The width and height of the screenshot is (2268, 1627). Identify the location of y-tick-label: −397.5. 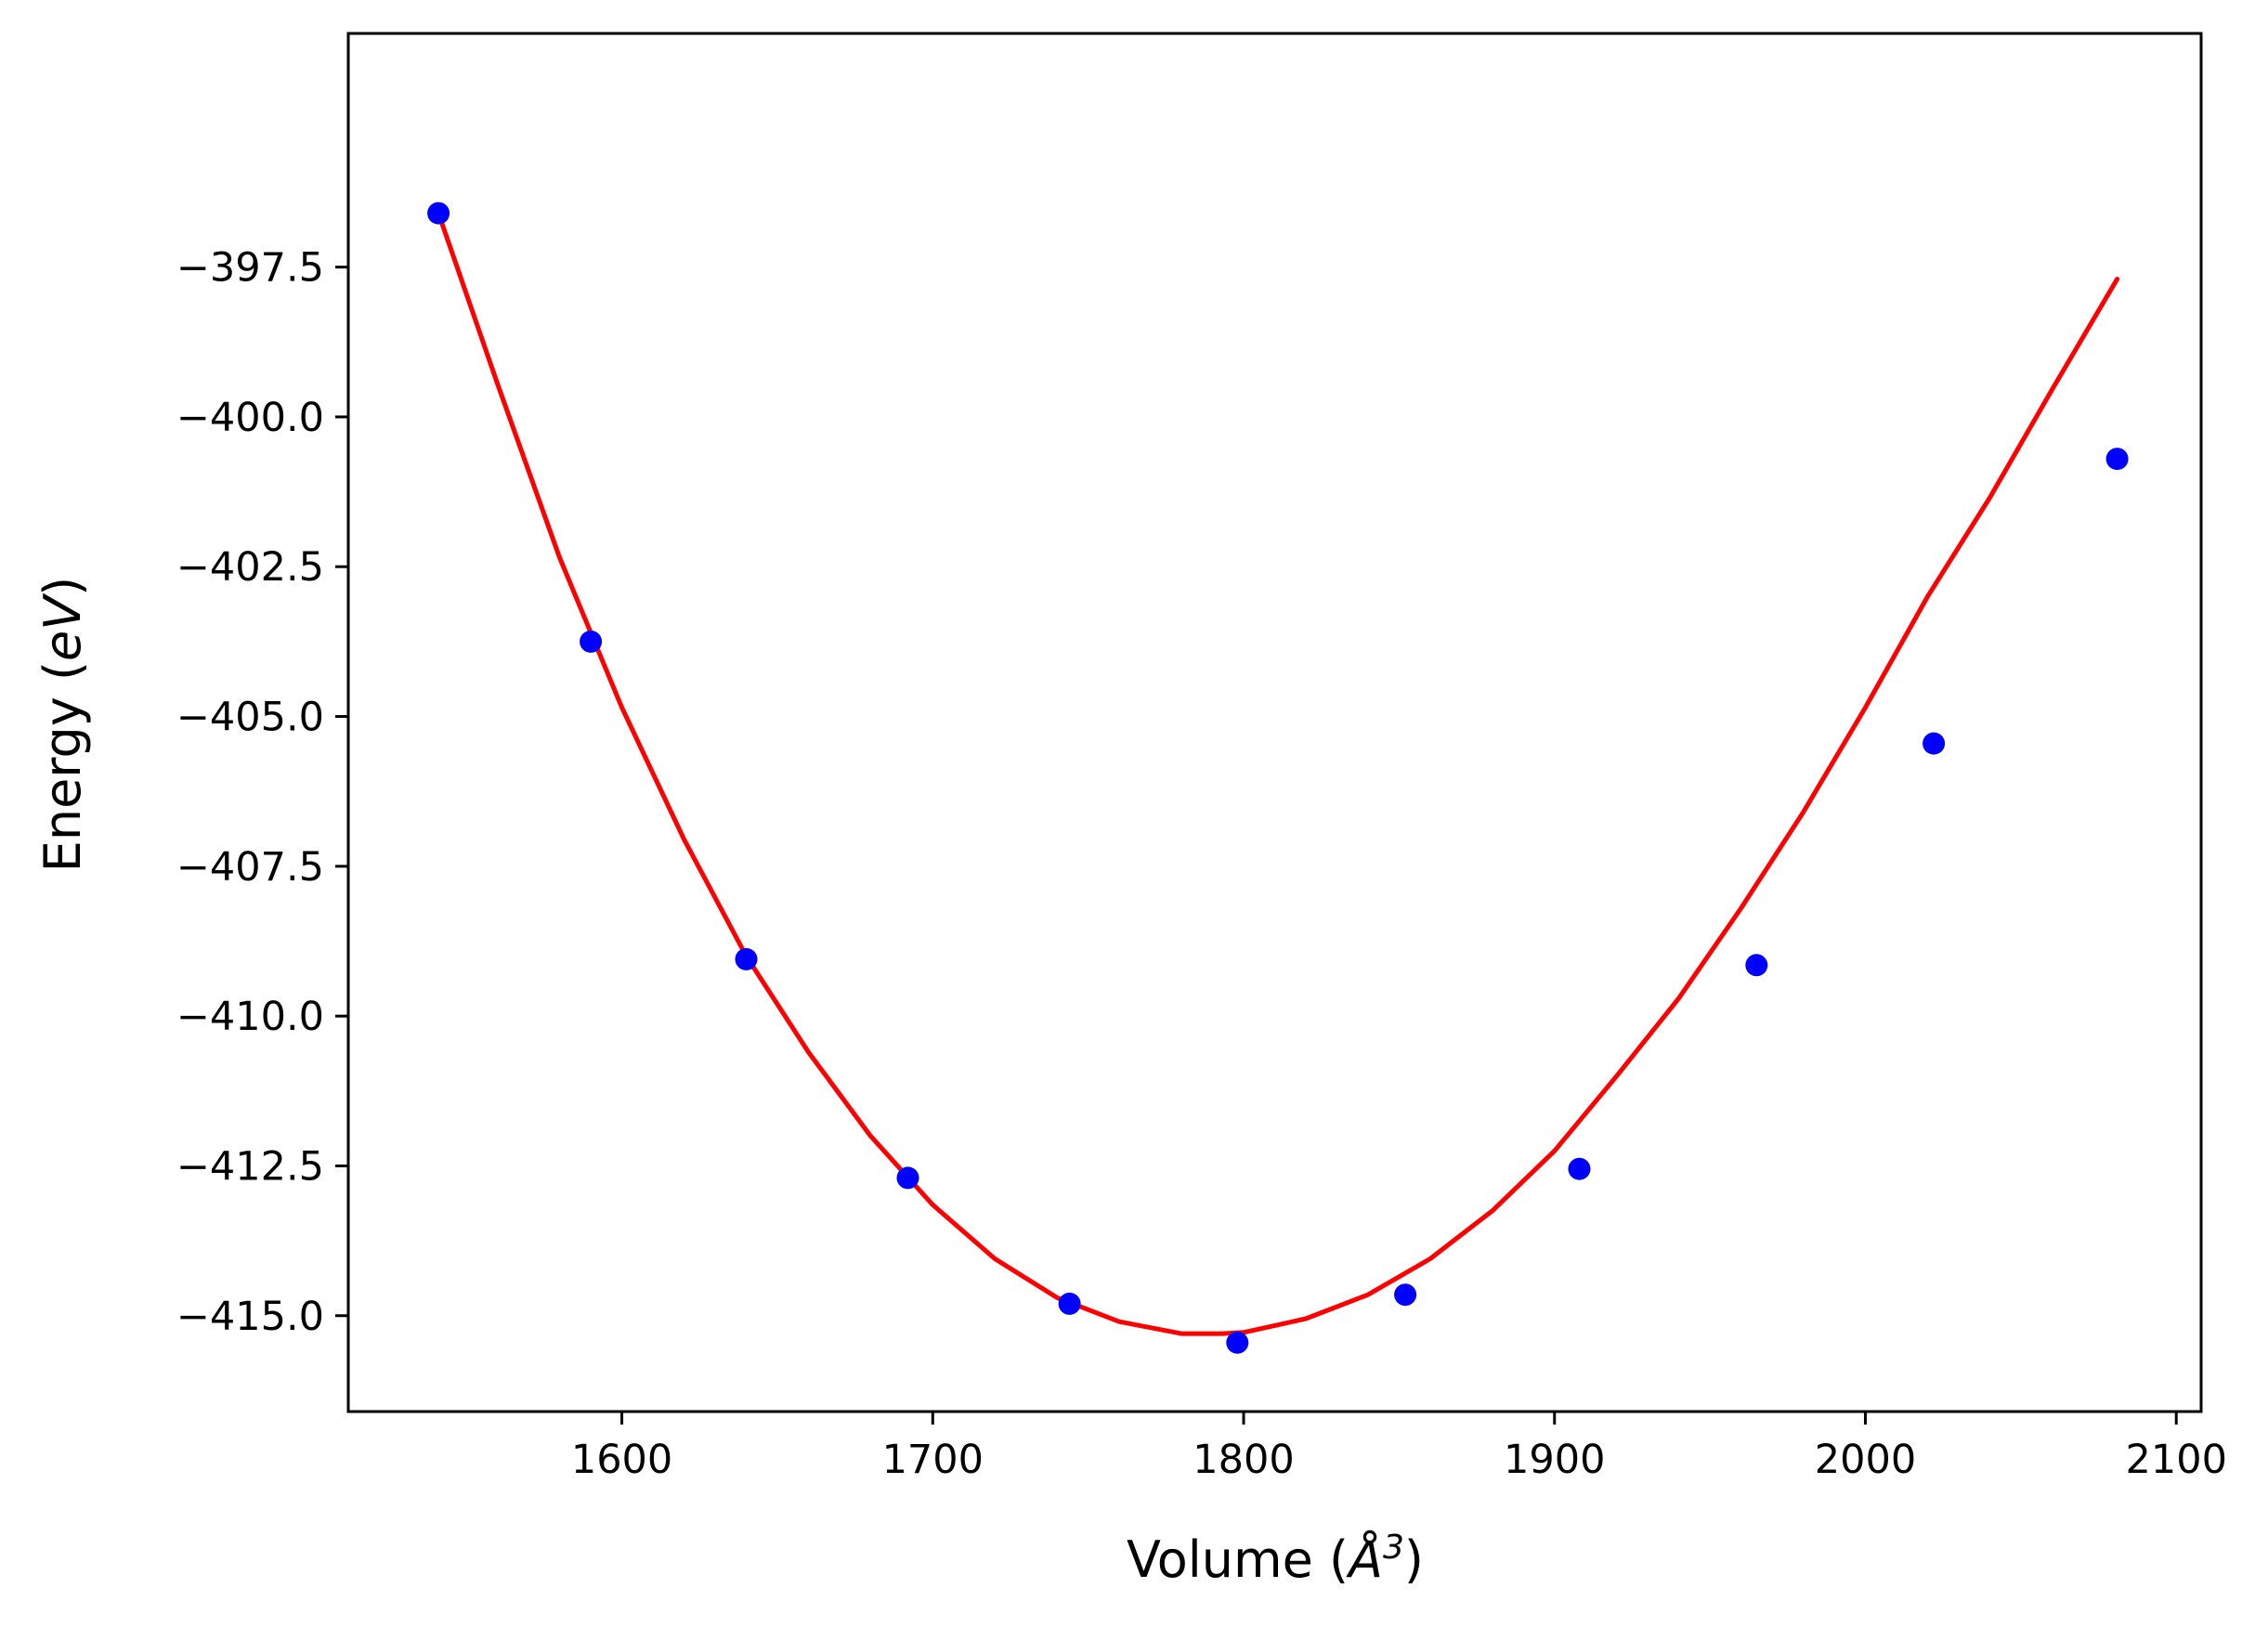
(250, 268).